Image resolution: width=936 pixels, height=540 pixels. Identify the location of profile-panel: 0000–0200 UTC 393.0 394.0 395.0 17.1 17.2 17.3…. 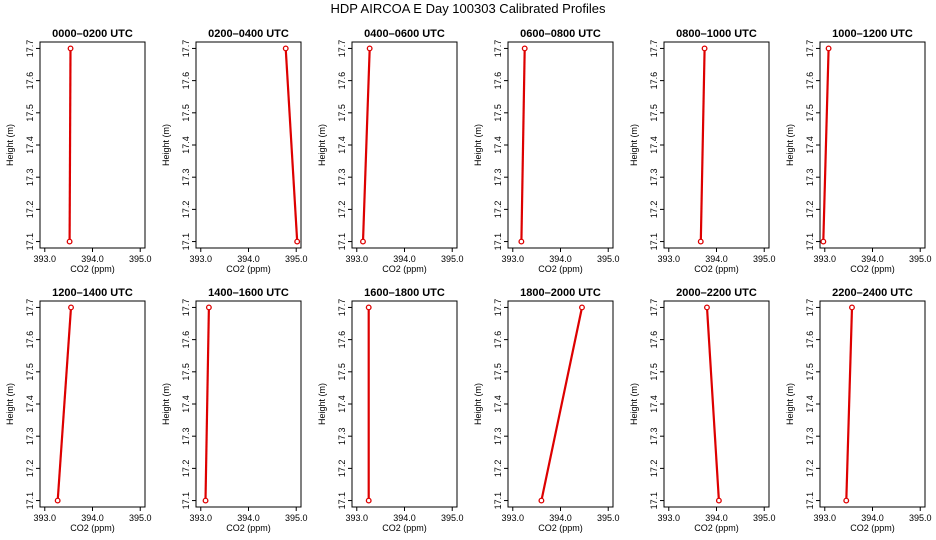
(78, 151).